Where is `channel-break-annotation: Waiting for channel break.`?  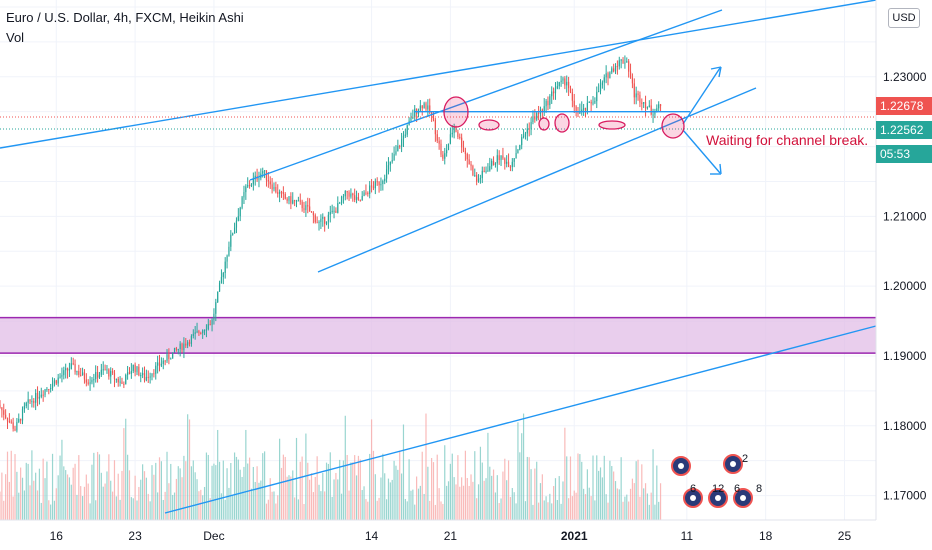
channel-break-annotation: Waiting for channel break. is located at coordinates (787, 140).